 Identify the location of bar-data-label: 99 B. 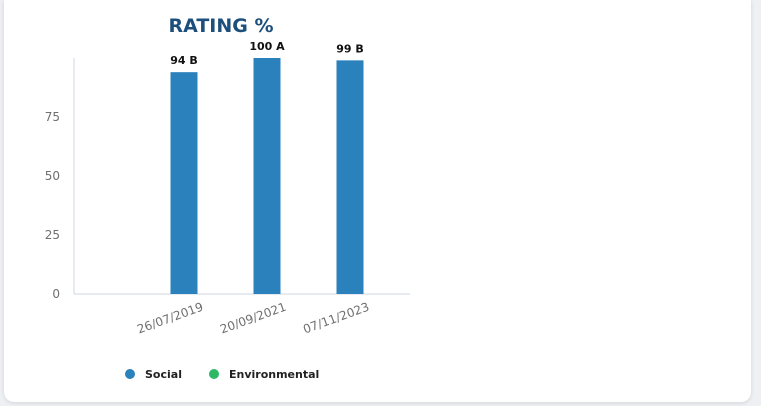
(350, 48).